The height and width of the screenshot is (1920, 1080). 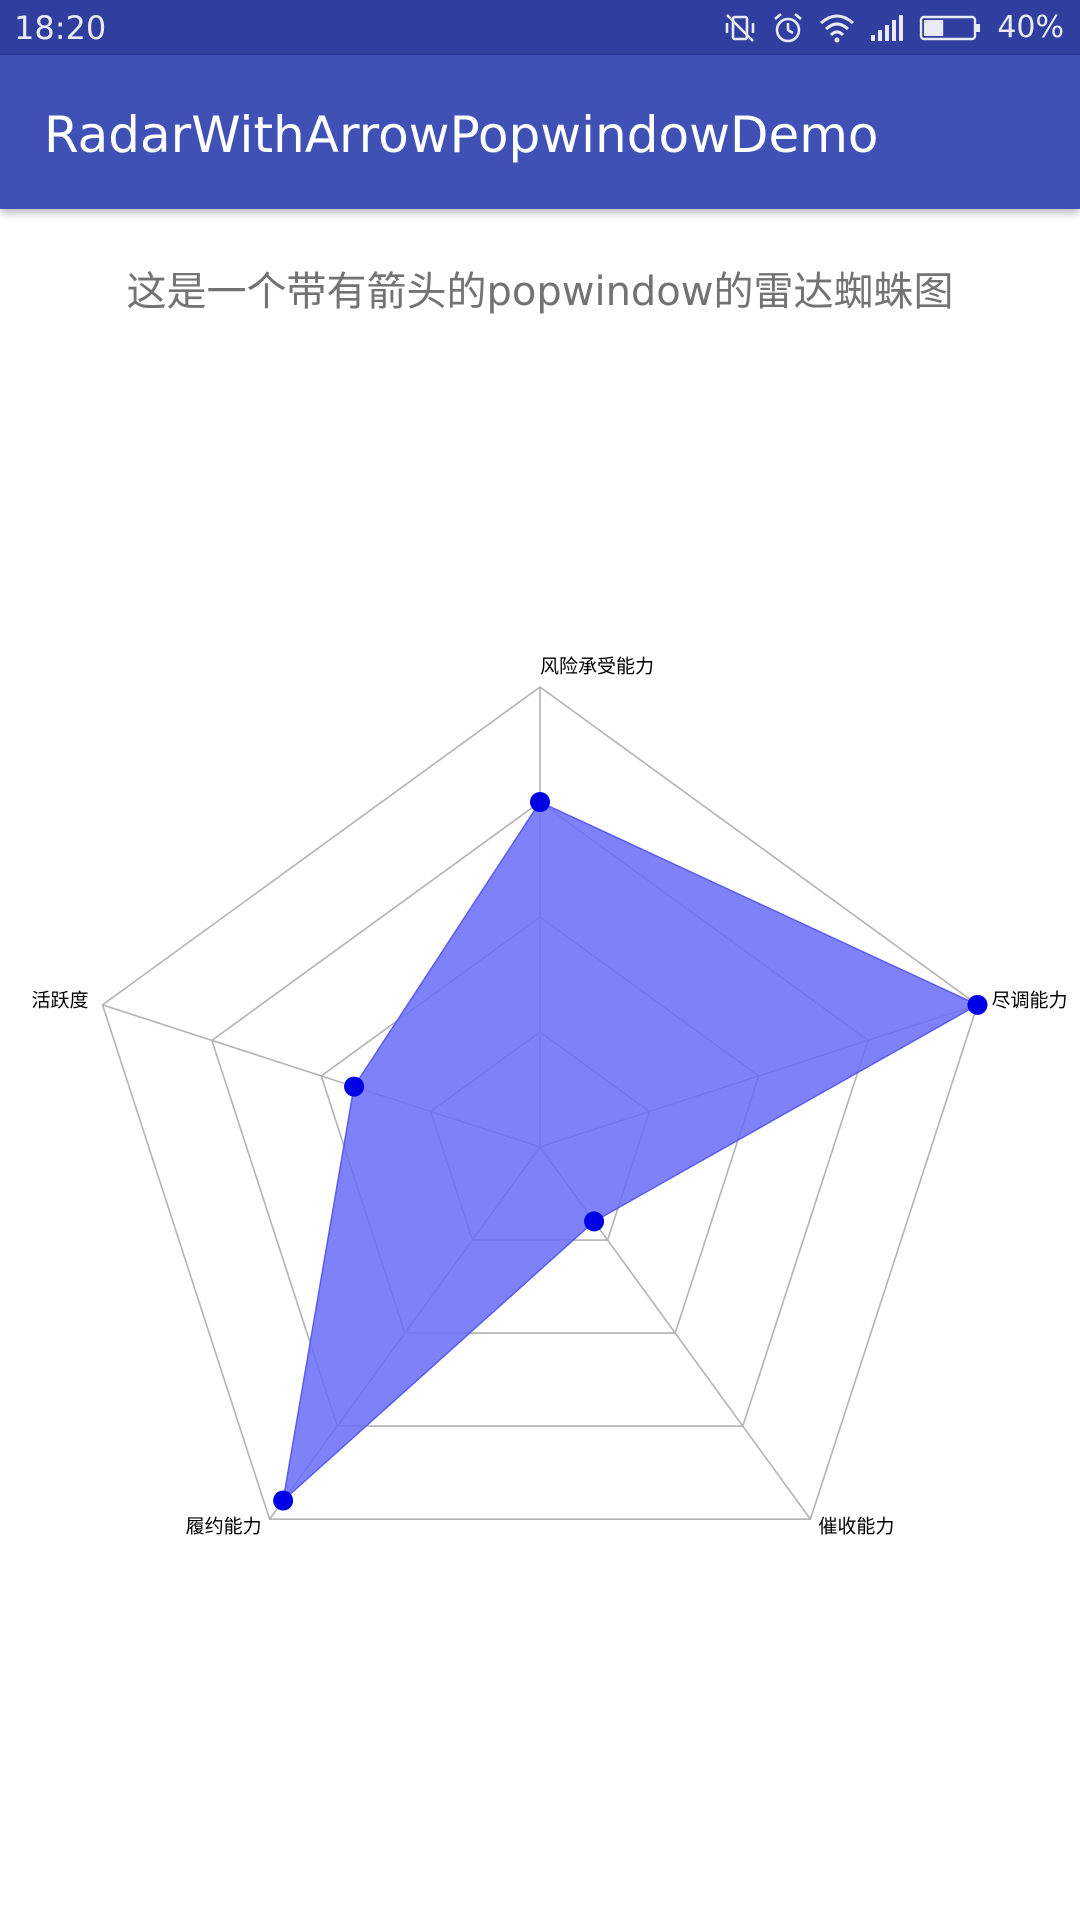 What do you see at coordinates (540, 292) in the screenshot?
I see `page-subtitle: 这是一个带有箭头的popwindow的雷达蜘蛛图` at bounding box center [540, 292].